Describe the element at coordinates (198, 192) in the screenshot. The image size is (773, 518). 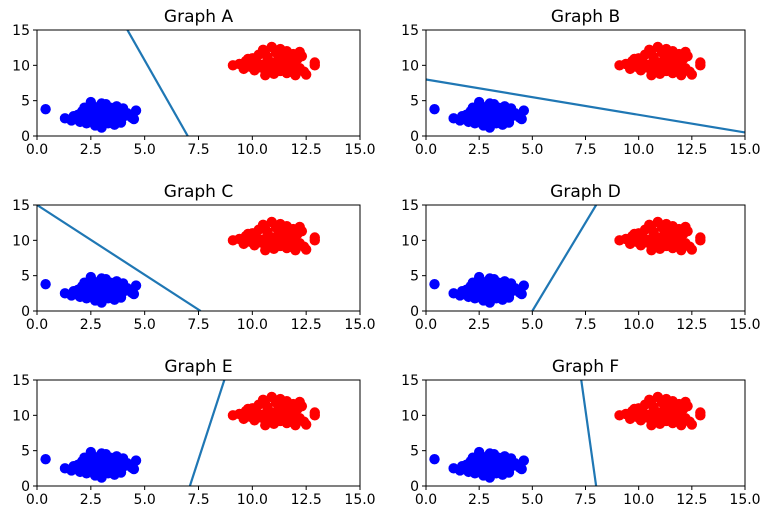
I see `subplot-title: Graph C` at that location.